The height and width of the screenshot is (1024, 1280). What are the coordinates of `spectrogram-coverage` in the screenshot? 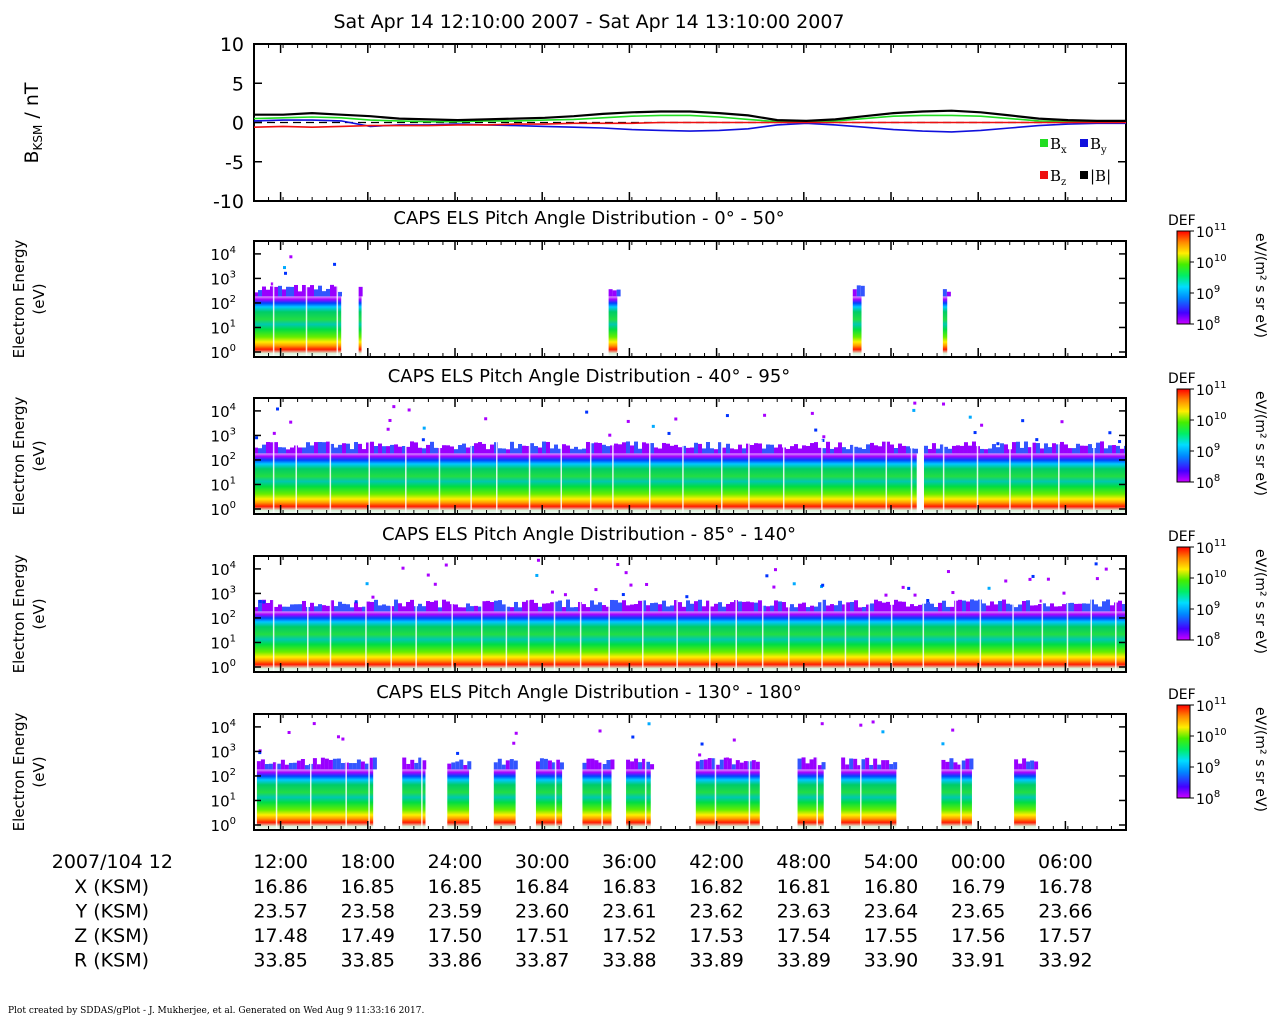 It's located at (613, 325).